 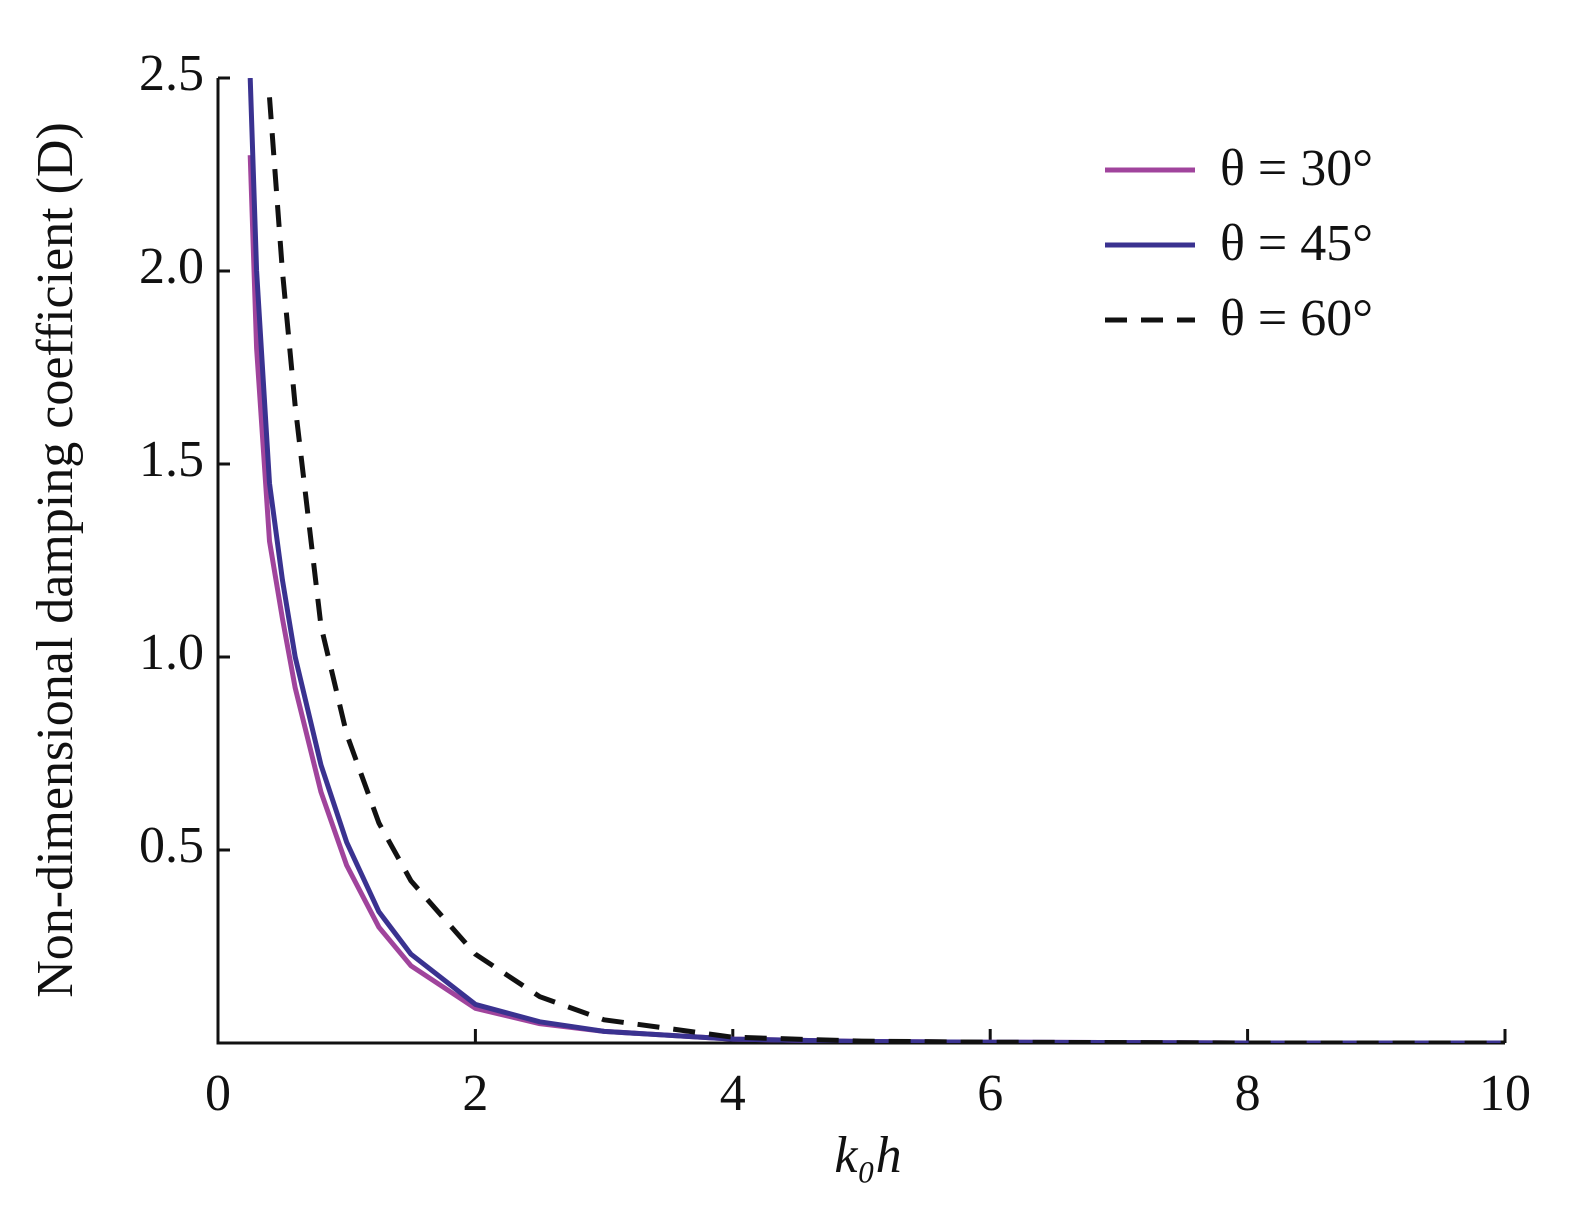 What do you see at coordinates (1248, 1093) in the screenshot?
I see `x-tick-label: 8` at bounding box center [1248, 1093].